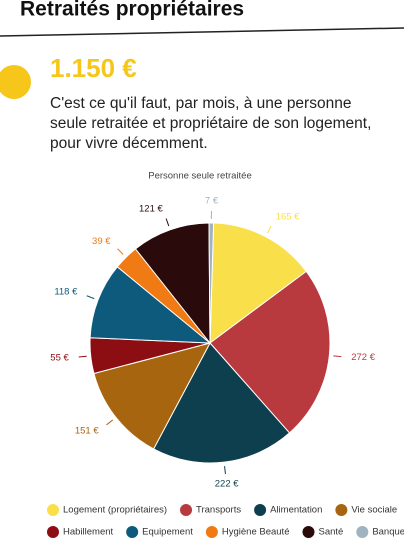  Describe the element at coordinates (218, 510) in the screenshot. I see `legend-label: Transports` at that location.